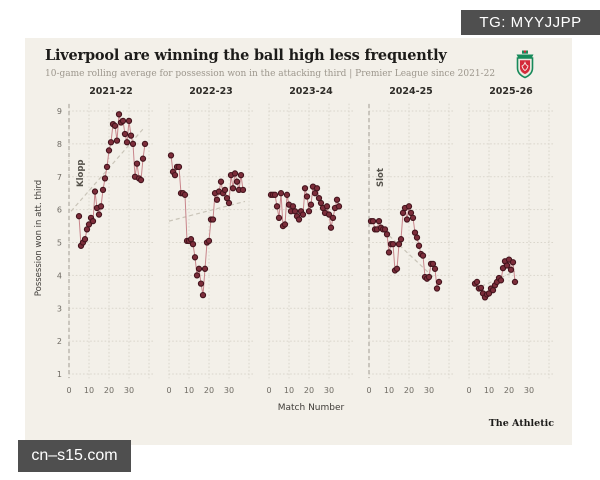 The width and height of the screenshot is (600, 480). What do you see at coordinates (59, 111) in the screenshot?
I see `y-tick-label: 9` at bounding box center [59, 111].